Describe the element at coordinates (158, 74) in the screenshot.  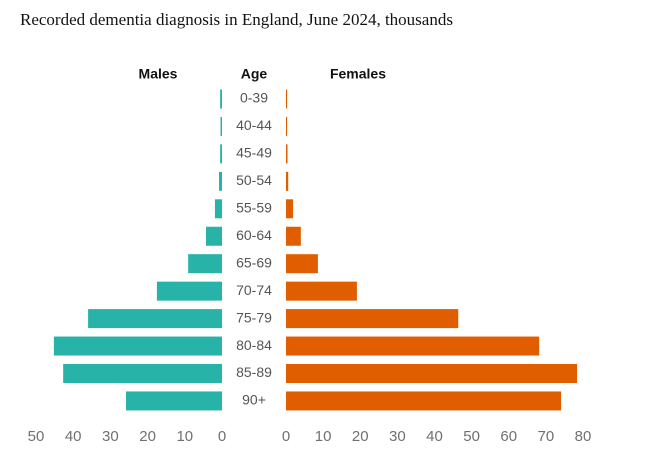
I see `legend-label: Males` at that location.